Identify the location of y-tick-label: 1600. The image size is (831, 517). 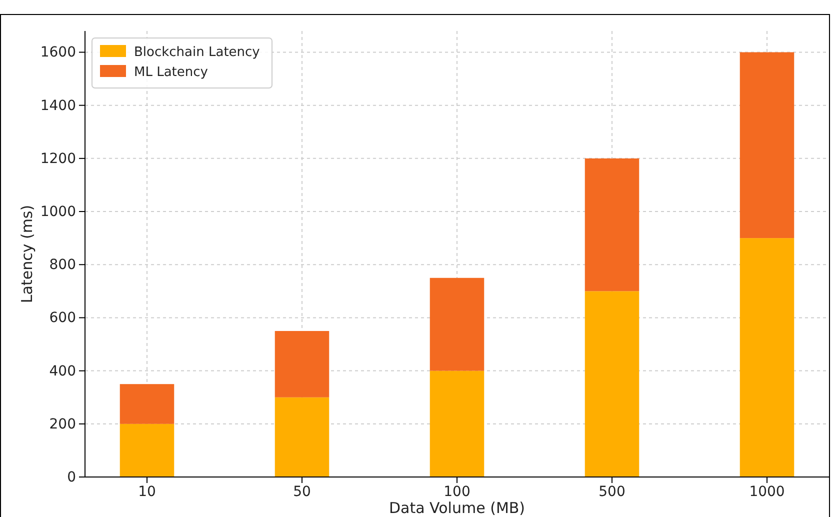
(58, 52).